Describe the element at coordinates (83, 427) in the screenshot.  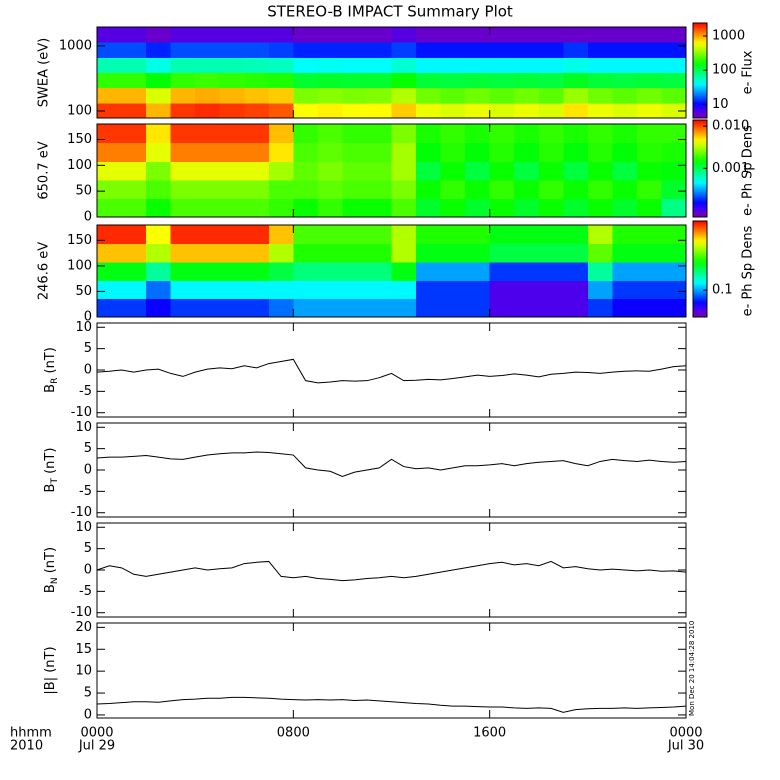
I see `y-tick-label: 10` at that location.